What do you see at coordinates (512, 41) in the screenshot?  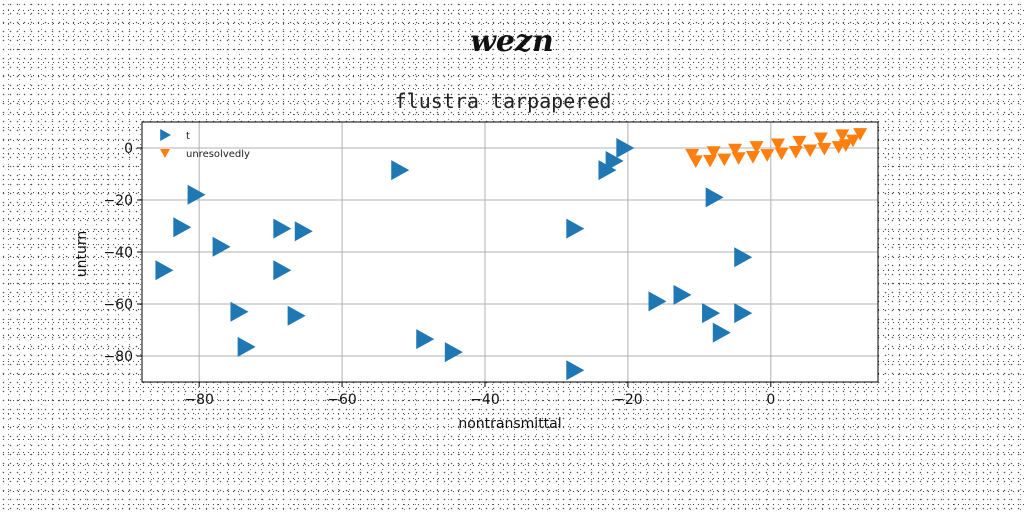 I see `figure-suptitle: wezn` at bounding box center [512, 41].